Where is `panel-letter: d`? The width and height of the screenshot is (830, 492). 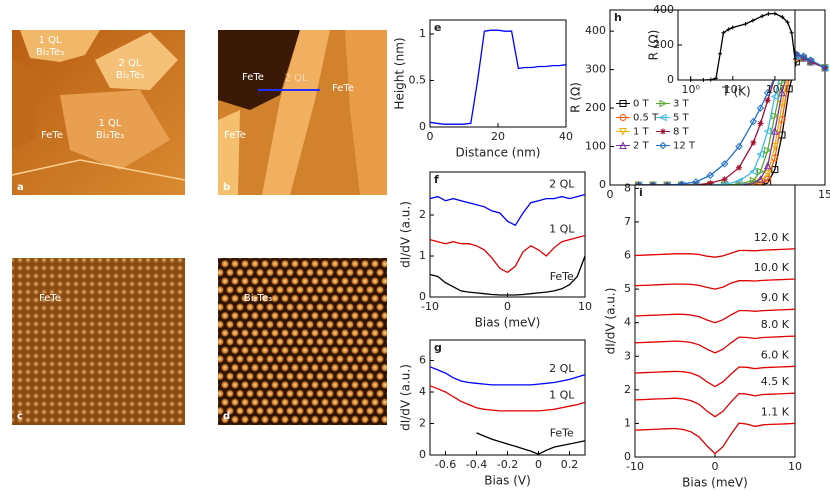 panel-letter: d is located at coordinates (226, 416).